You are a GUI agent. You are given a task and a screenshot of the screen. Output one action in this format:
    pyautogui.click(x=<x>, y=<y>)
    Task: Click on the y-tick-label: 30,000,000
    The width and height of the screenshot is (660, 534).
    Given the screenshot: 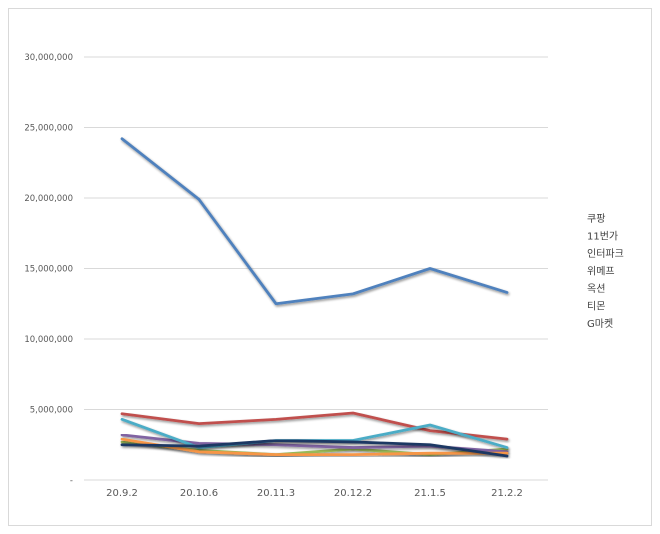 What is the action you would take?
    pyautogui.click(x=48, y=58)
    